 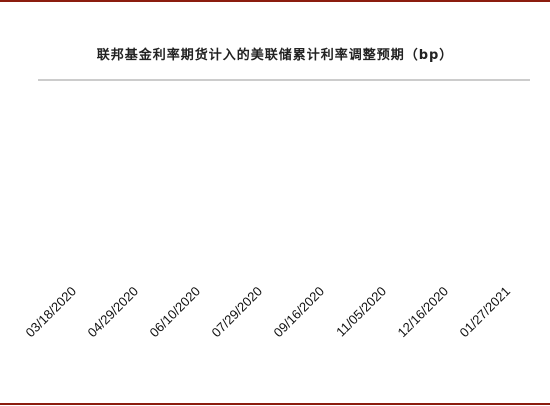 What do you see at coordinates (174, 312) in the screenshot?
I see `x-tick-label: 06/10/2020` at bounding box center [174, 312].